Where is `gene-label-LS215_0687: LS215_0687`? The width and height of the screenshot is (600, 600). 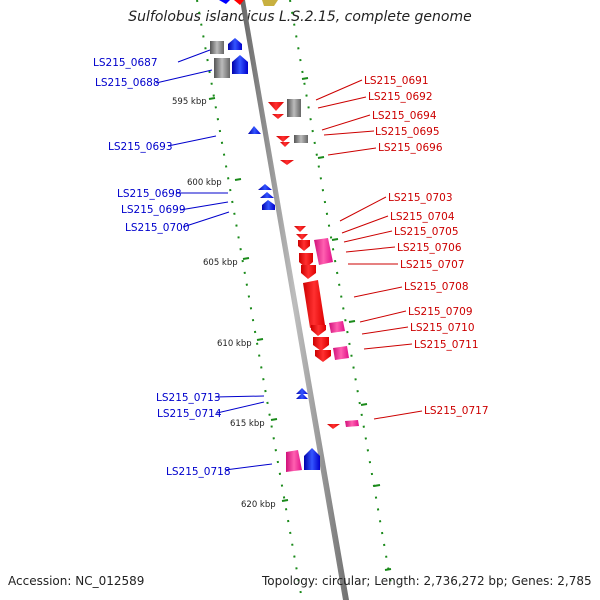
gene-label-LS215_0687: LS215_0687 is located at coordinates (125, 63).